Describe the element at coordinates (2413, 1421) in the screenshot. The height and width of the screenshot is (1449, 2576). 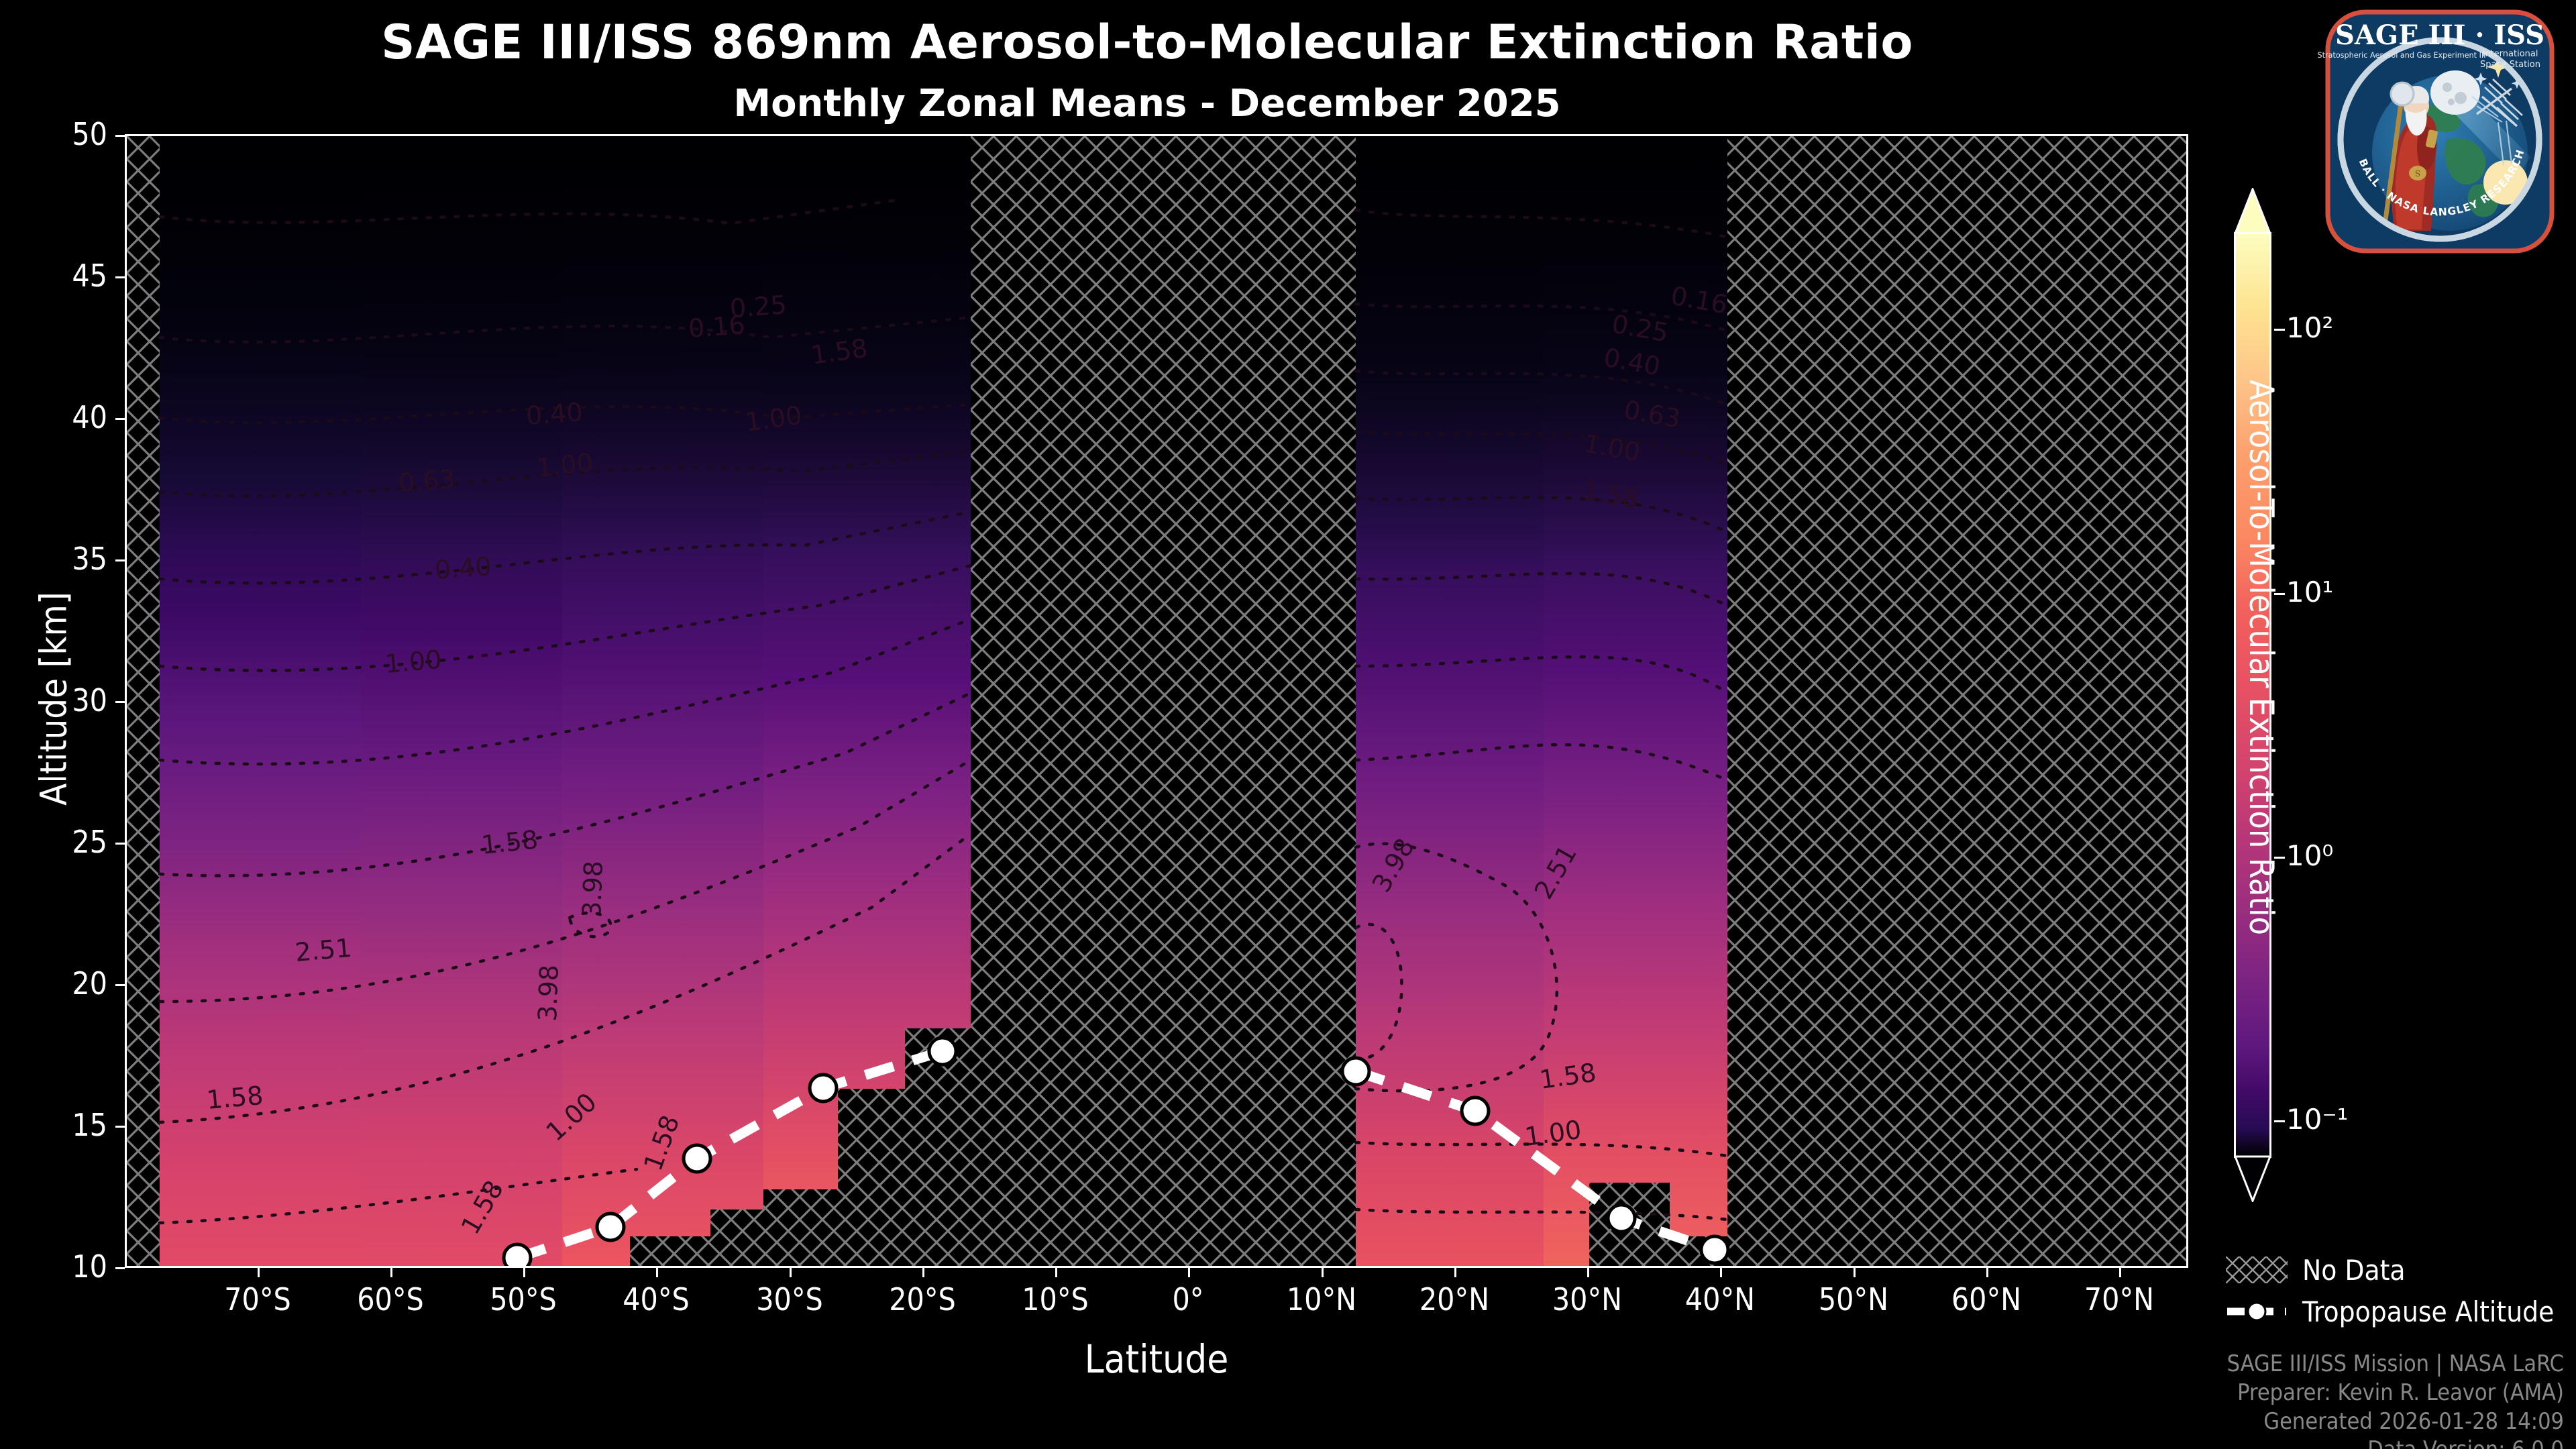
I see `footer-line-generated: Generated 2026-01-28 14:09` at that location.